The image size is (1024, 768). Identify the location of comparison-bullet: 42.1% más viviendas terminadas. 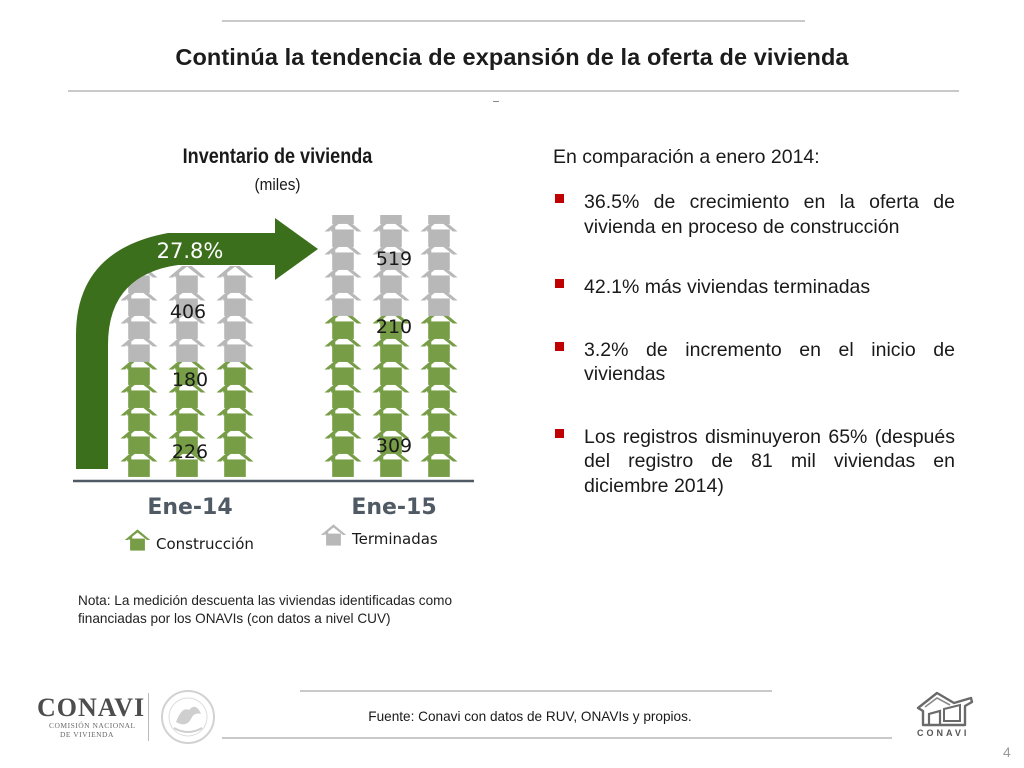
(754, 287).